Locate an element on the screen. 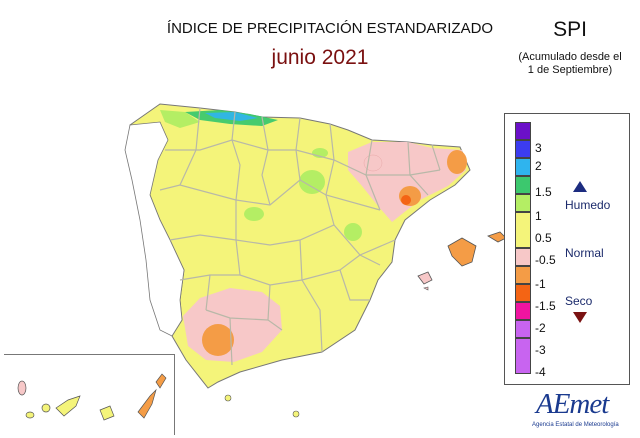 This screenshot has height=438, width=640. north-coast-very-wet-zone is located at coordinates (231, 116).